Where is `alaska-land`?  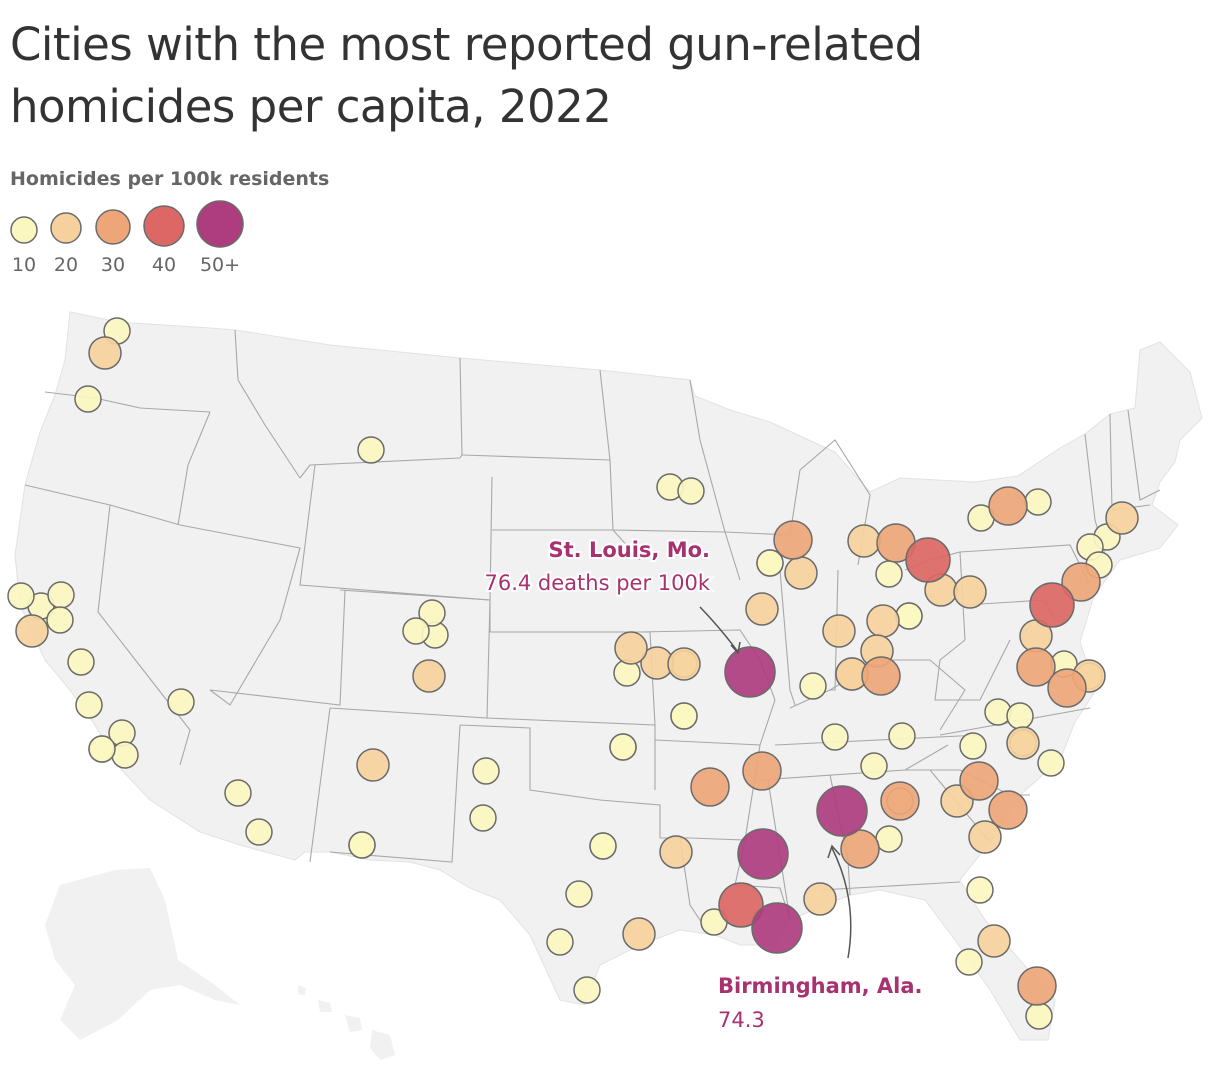
alaska-land is located at coordinates (142, 954).